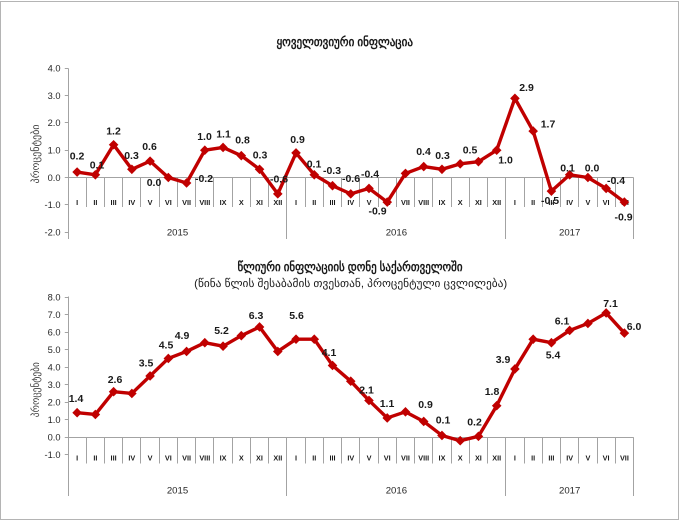 The width and height of the screenshot is (680, 522). Describe the element at coordinates (256, 316) in the screenshot. I see `svg-text: 6.3` at that location.